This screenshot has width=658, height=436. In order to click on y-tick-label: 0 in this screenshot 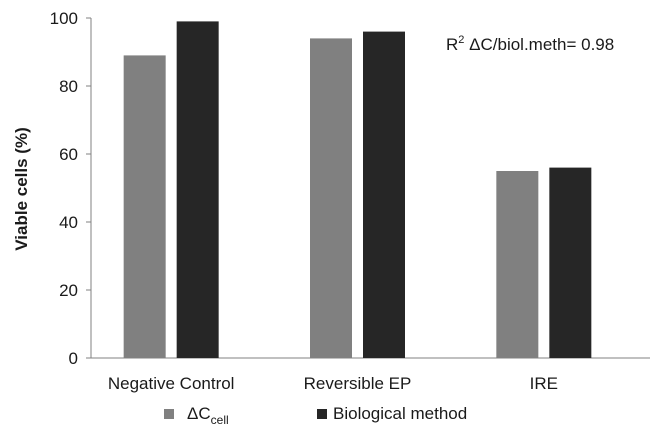, I will do `click(73, 358)`.